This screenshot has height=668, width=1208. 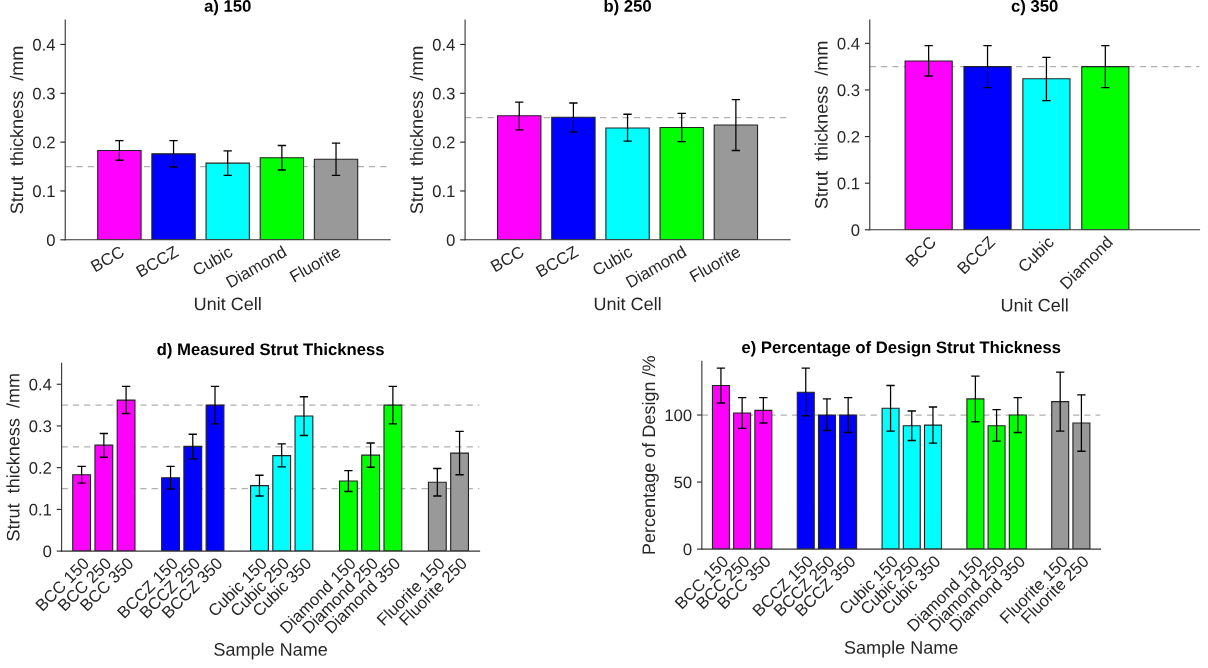 What do you see at coordinates (227, 8) in the screenshot?
I see `chart-title: a) 150` at bounding box center [227, 8].